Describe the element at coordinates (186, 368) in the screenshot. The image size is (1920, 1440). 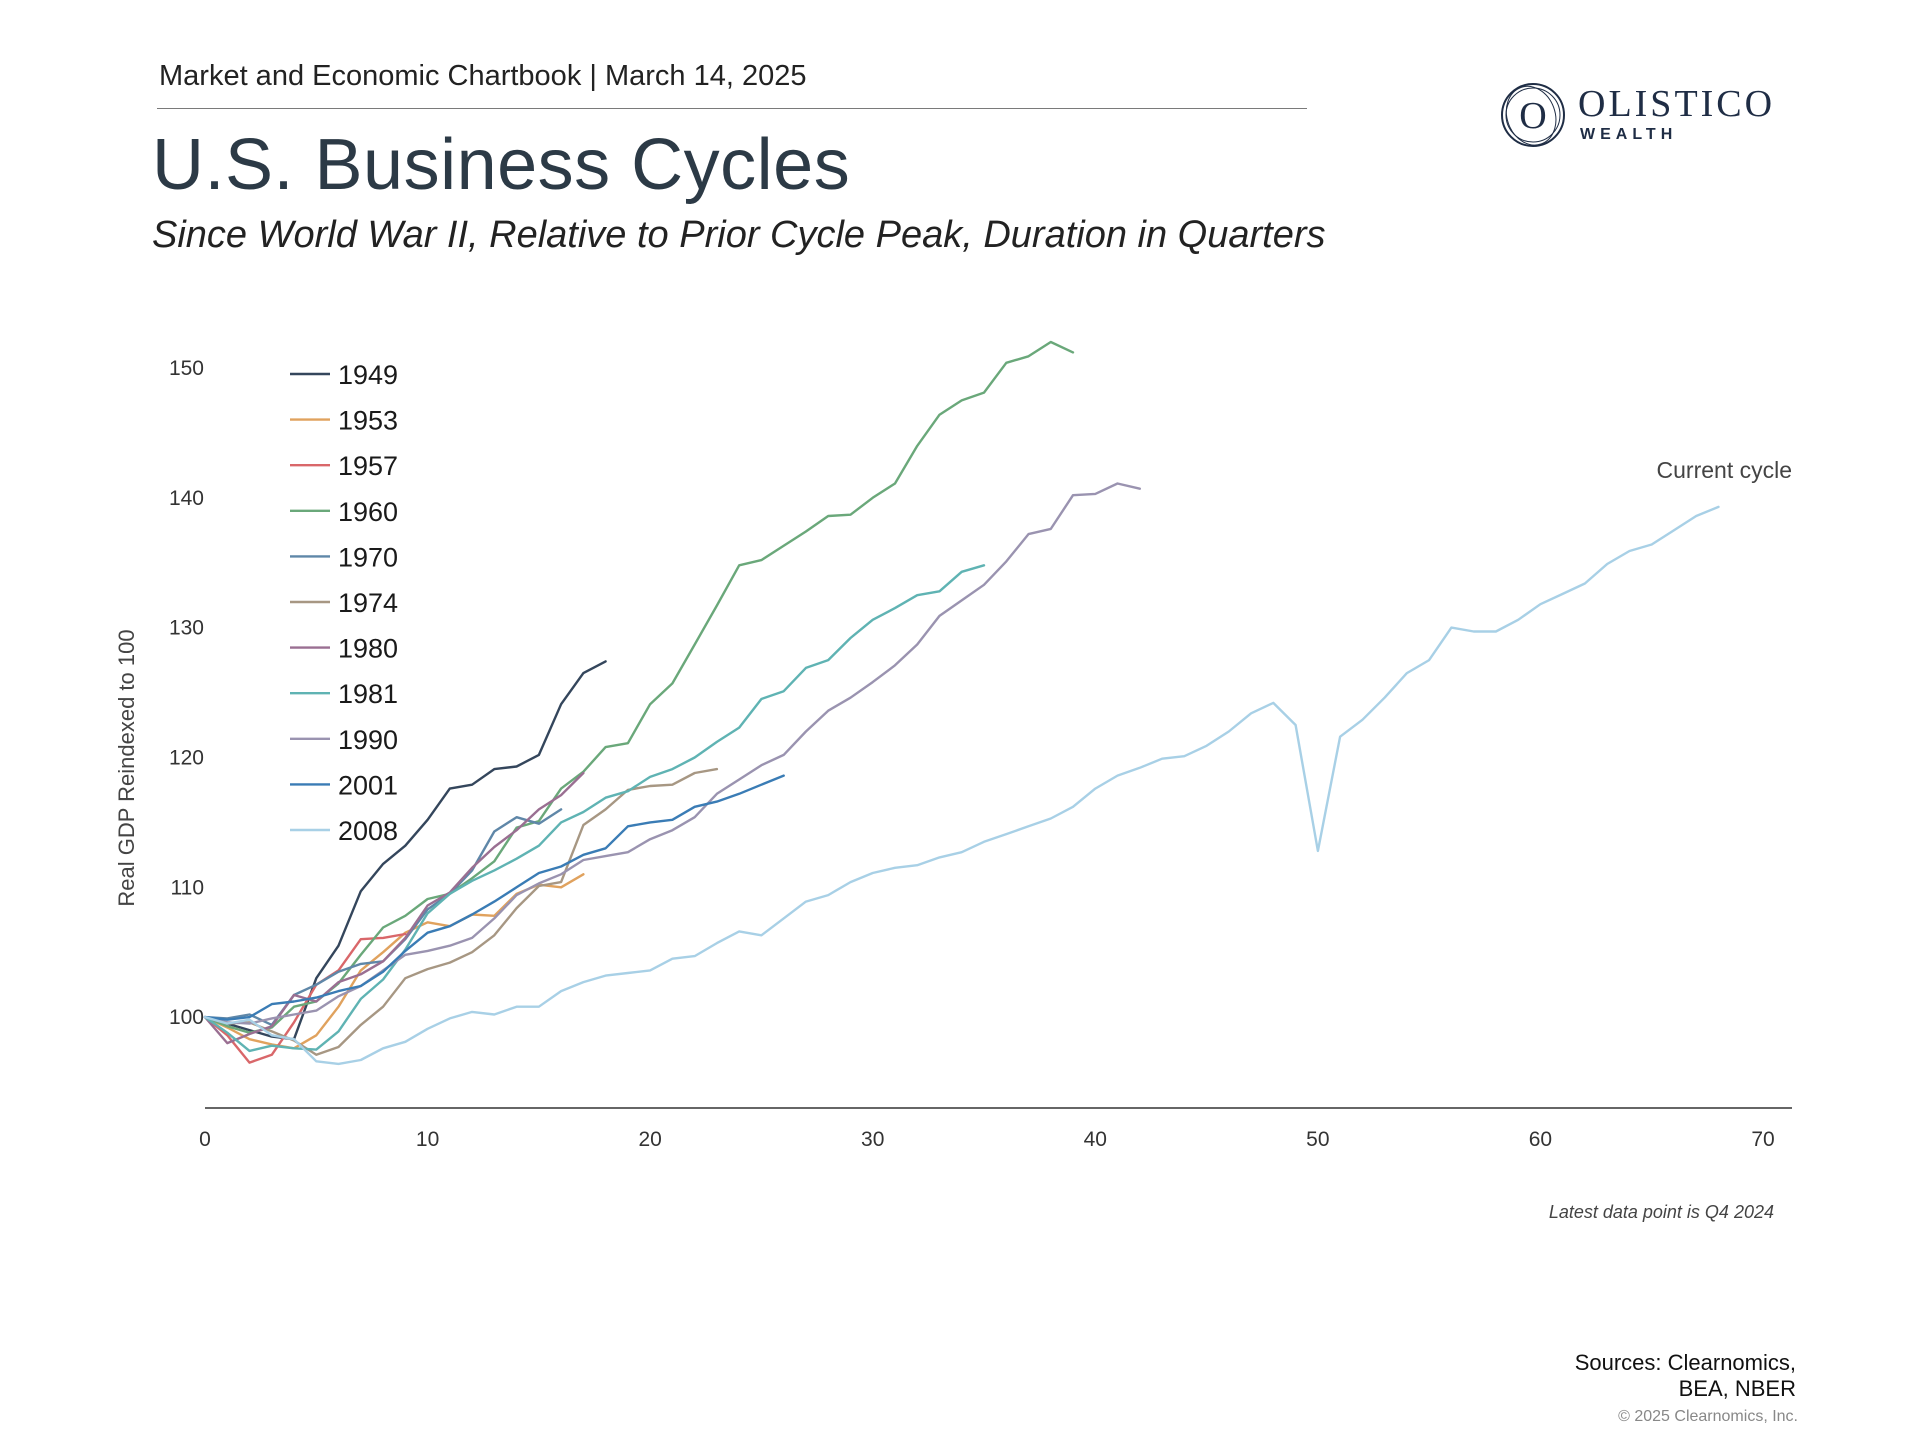
I see `y-tick-label: 150` at that location.